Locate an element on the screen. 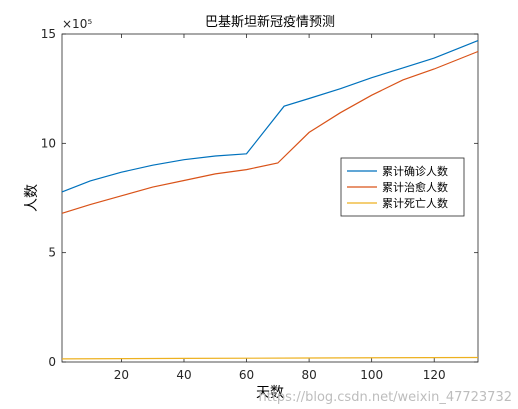 The height and width of the screenshot is (409, 518). x-tick-label: 100 is located at coordinates (371, 375).